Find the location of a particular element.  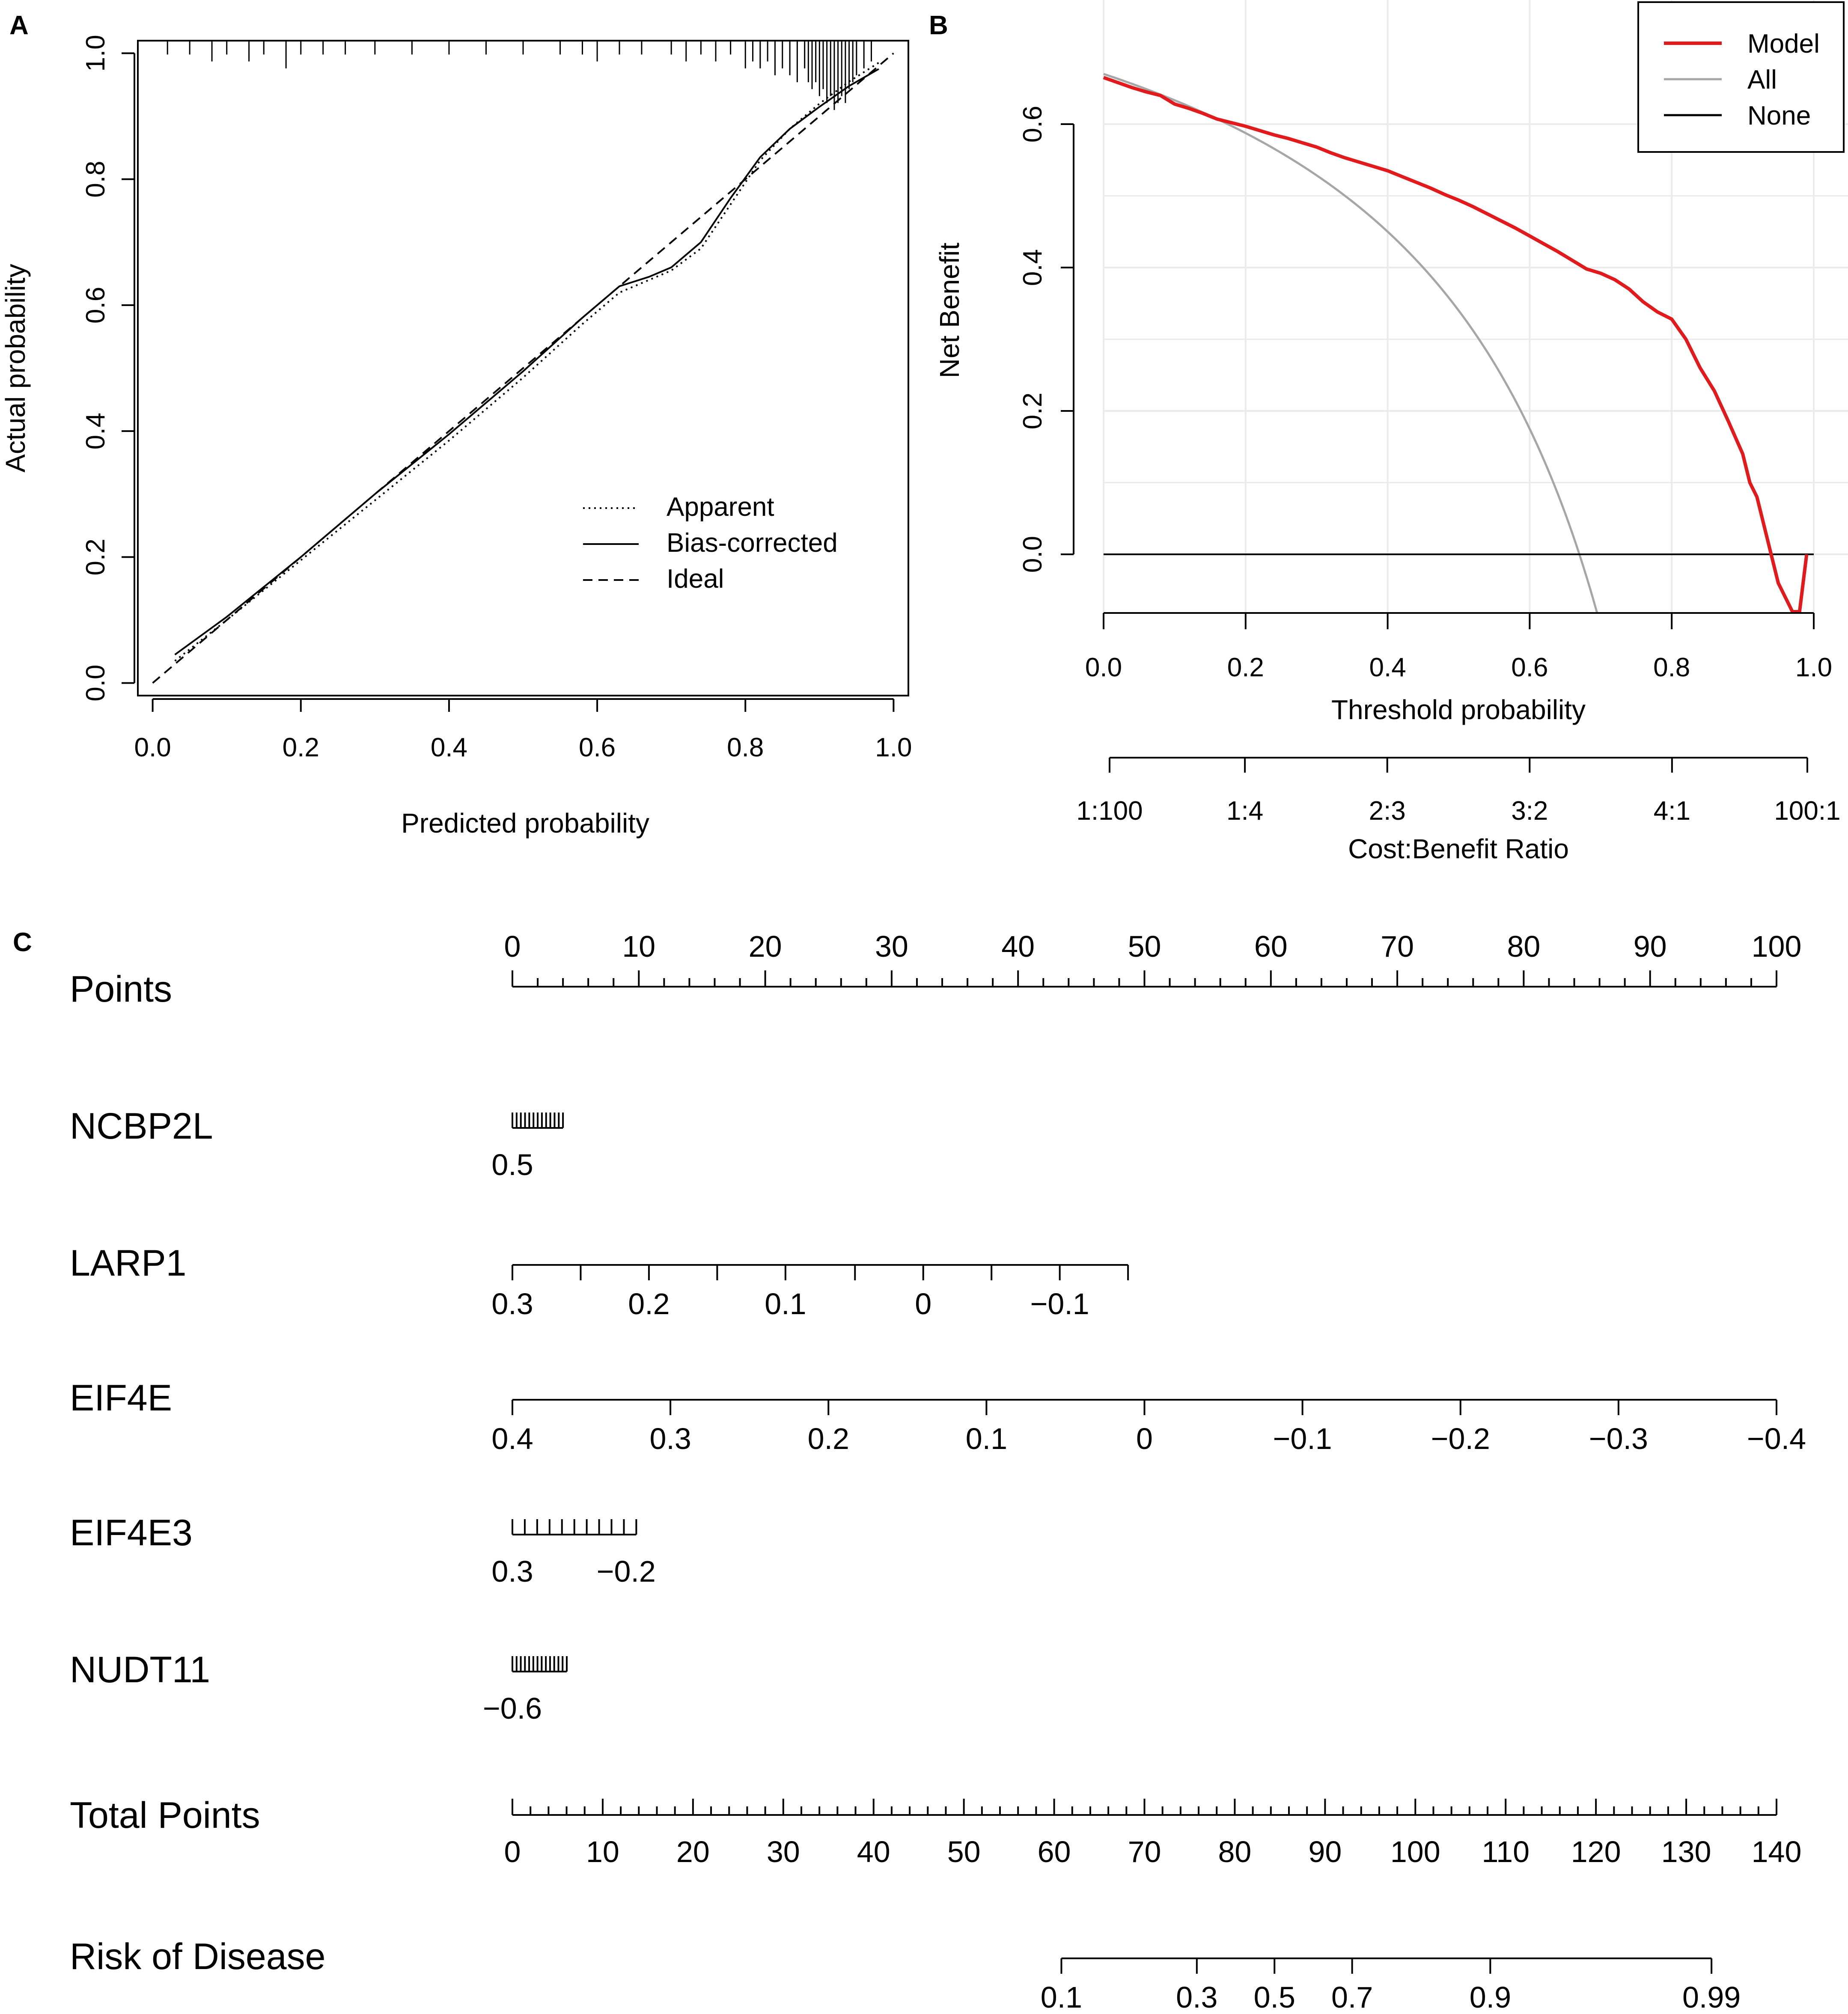

nomogram-row-ncbp2l: NCBP2L 0.5 is located at coordinates (317, 1143).